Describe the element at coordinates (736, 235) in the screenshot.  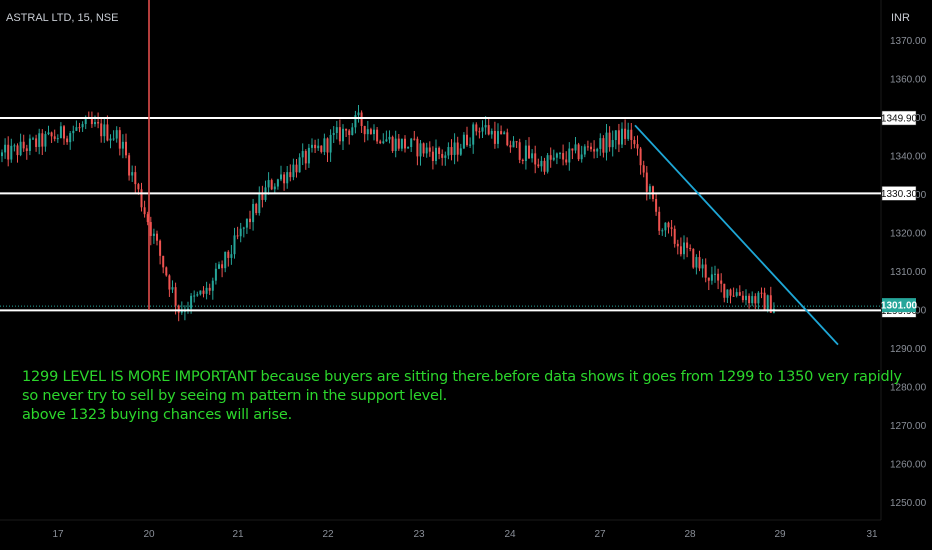
I see `trendline-line` at that location.